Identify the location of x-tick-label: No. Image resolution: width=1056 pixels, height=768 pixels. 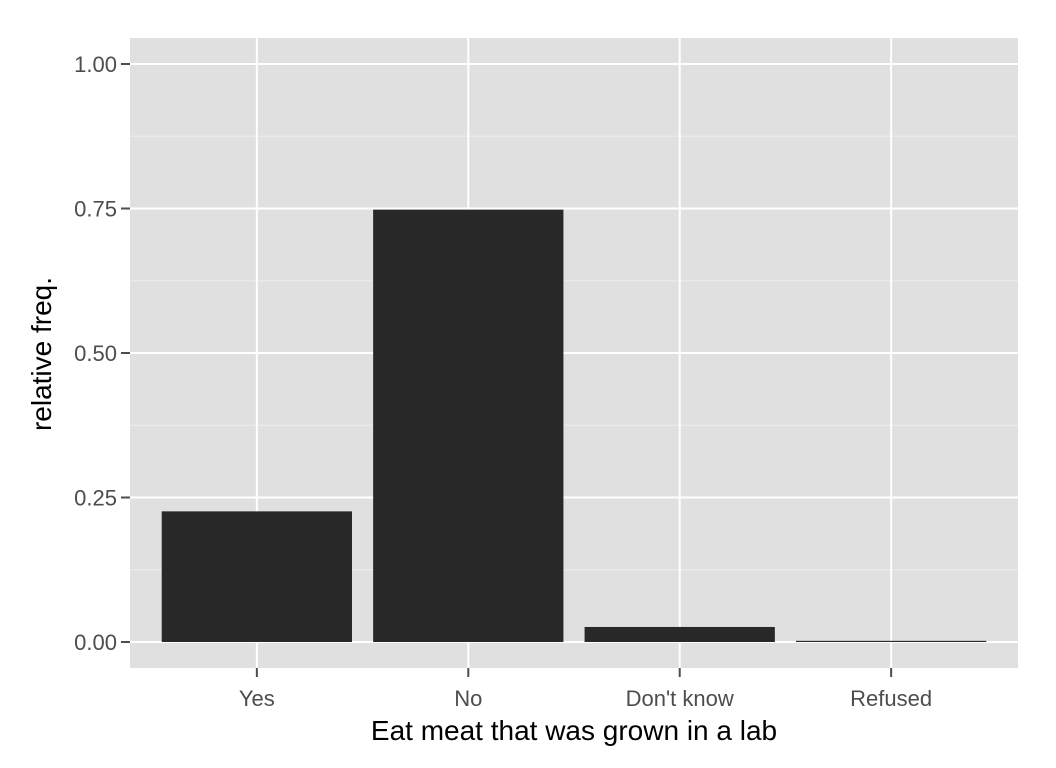
(468, 698).